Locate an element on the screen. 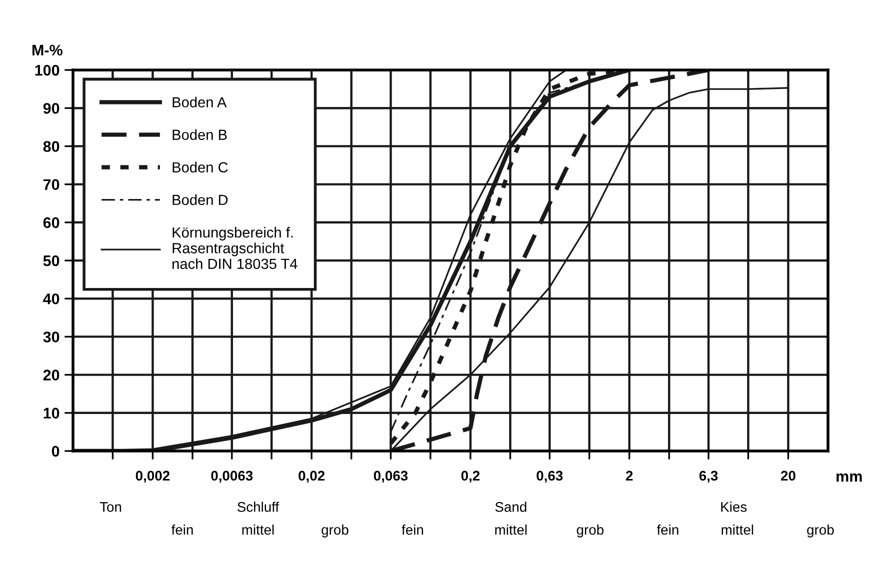 This screenshot has height=566, width=881. y-tick-label: 40 is located at coordinates (51, 298).